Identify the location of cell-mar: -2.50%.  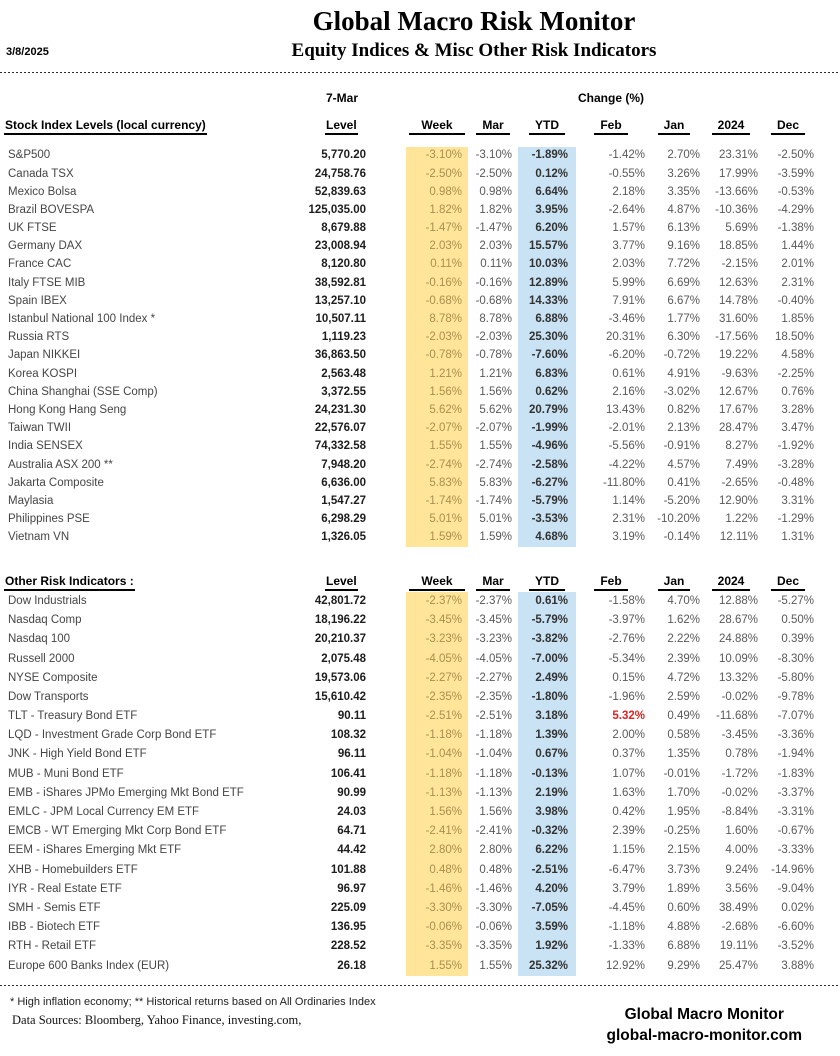
(493, 173).